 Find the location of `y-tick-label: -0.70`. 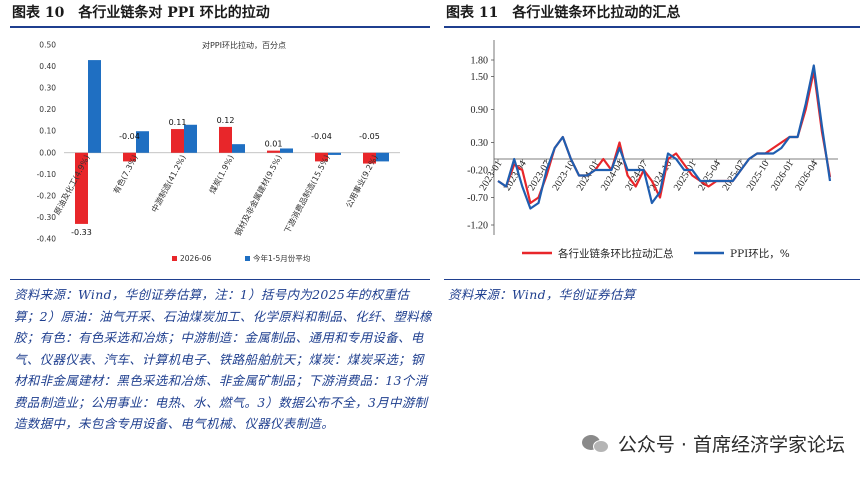

y-tick-label: -0.70 is located at coordinates (477, 198).